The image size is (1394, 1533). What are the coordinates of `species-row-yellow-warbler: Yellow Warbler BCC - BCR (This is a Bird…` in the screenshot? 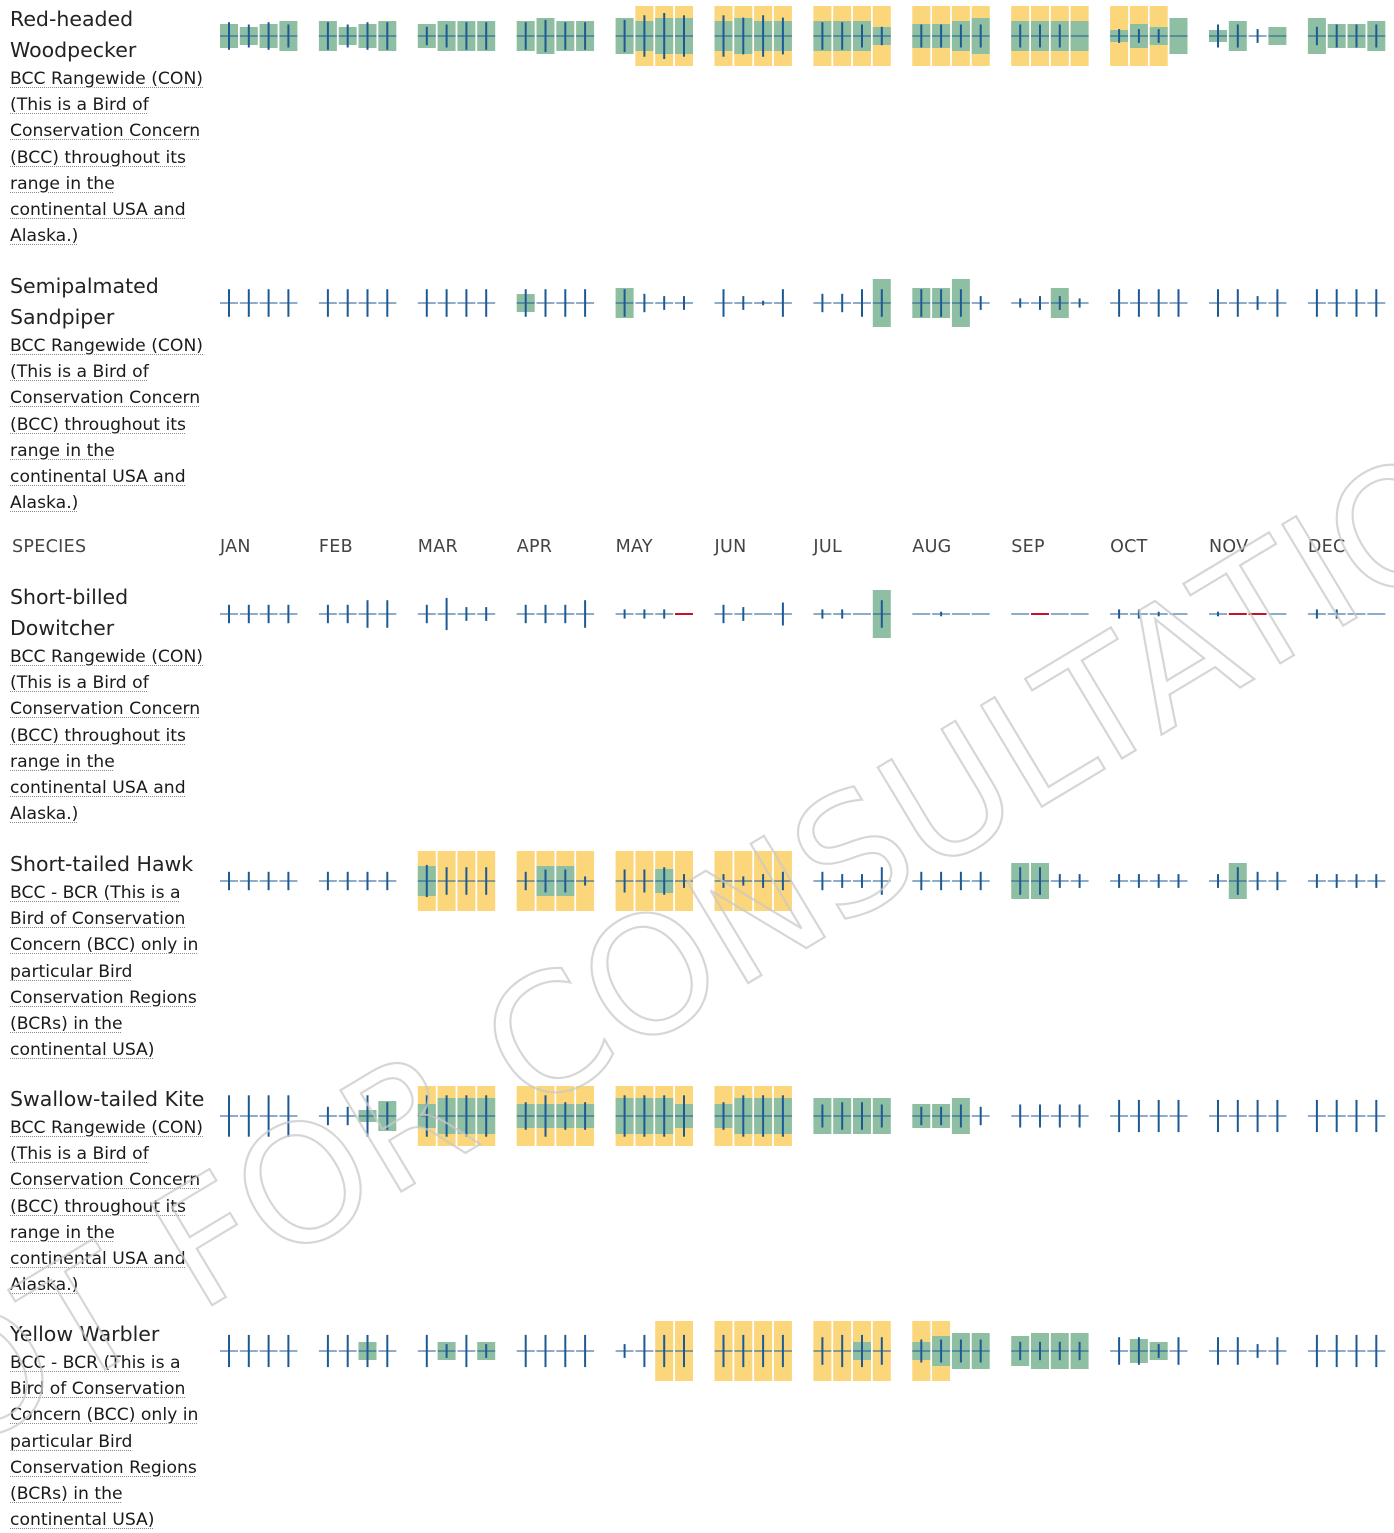 It's located at (697, 1425).